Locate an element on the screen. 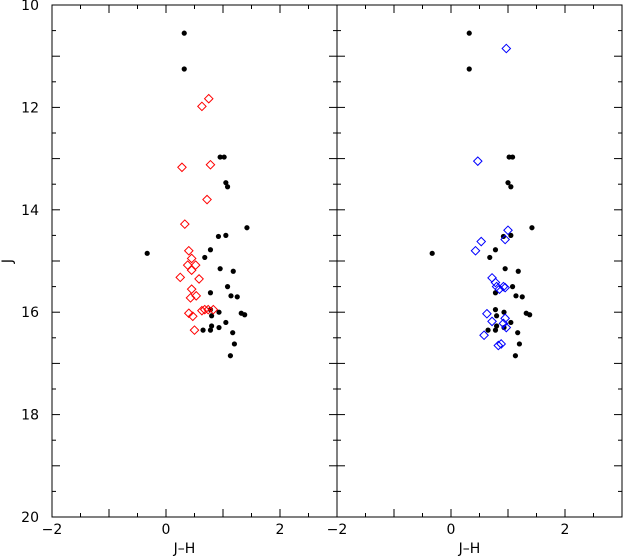  y-tick-label: 16 is located at coordinates (30, 313).